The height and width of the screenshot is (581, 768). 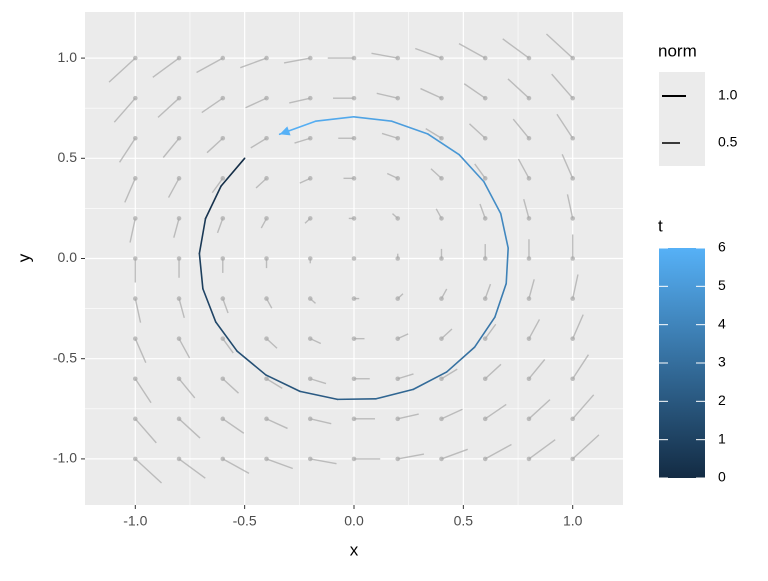 What do you see at coordinates (354, 549) in the screenshot?
I see `x-axis-title: x` at bounding box center [354, 549].